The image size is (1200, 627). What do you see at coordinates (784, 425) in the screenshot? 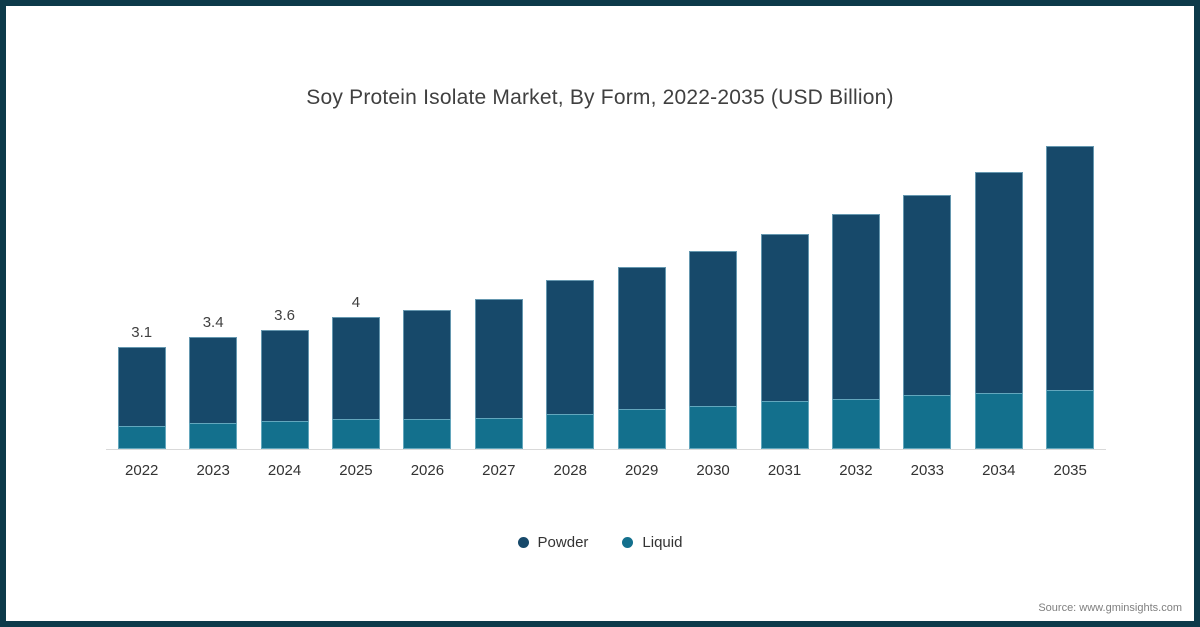
I see `liquid-segment-2031` at bounding box center [784, 425].